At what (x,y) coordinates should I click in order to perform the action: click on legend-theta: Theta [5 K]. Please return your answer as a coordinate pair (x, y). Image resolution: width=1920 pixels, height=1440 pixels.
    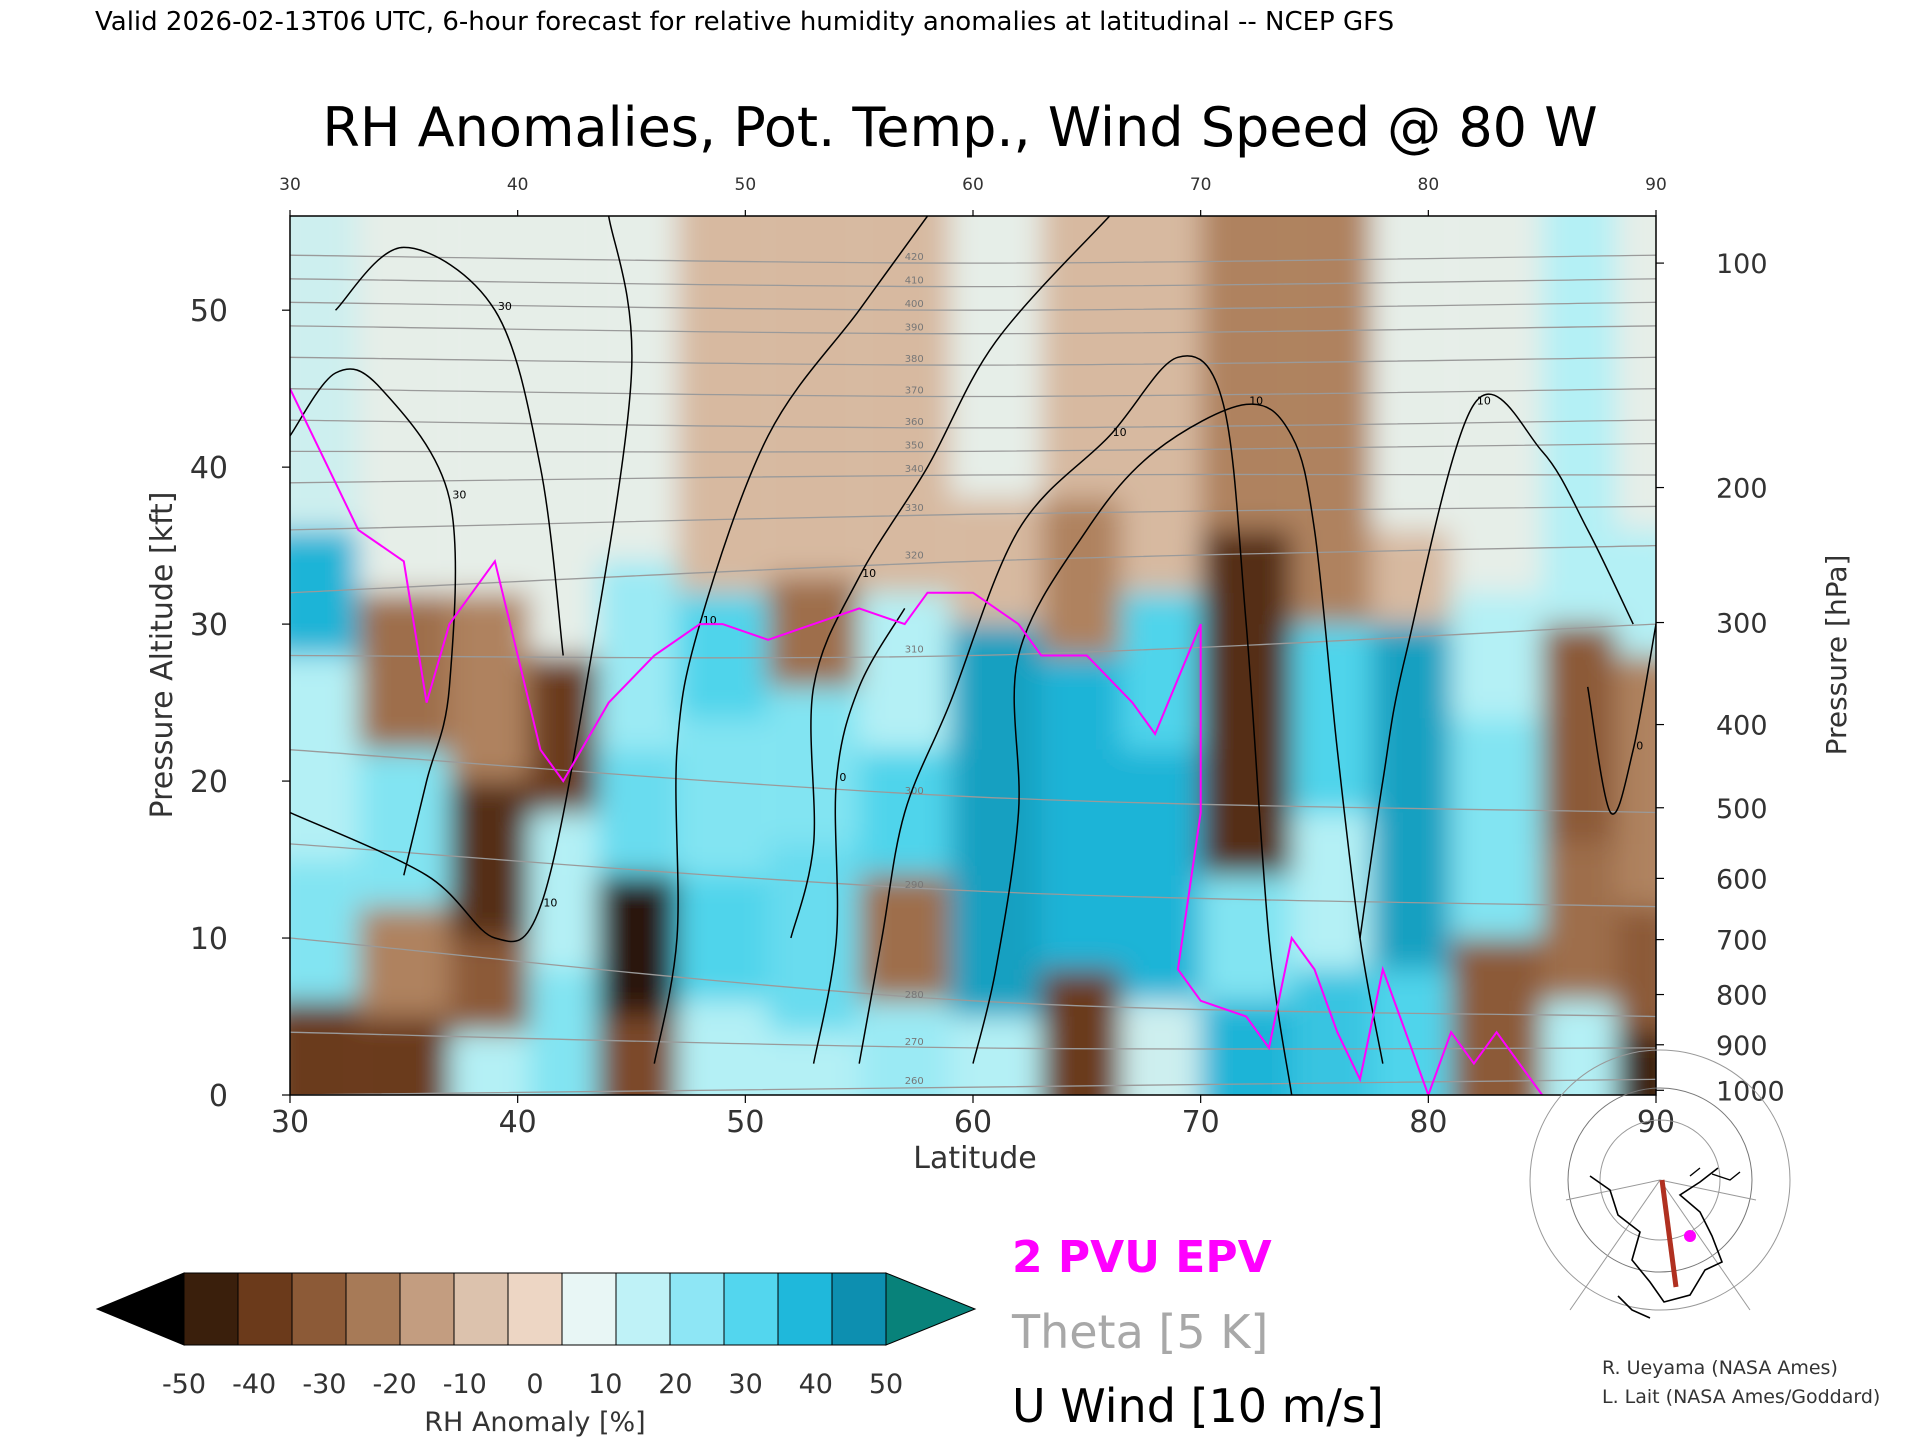
    Looking at the image, I should click on (1139, 1332).